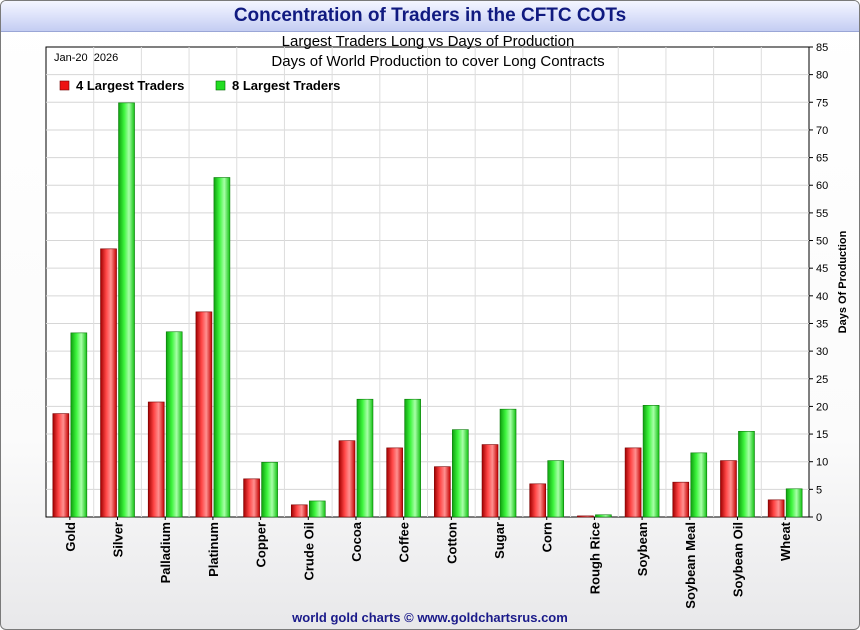 The image size is (860, 630). Describe the element at coordinates (213, 549) in the screenshot. I see `x-tick-label-platinum: Platinum` at that location.